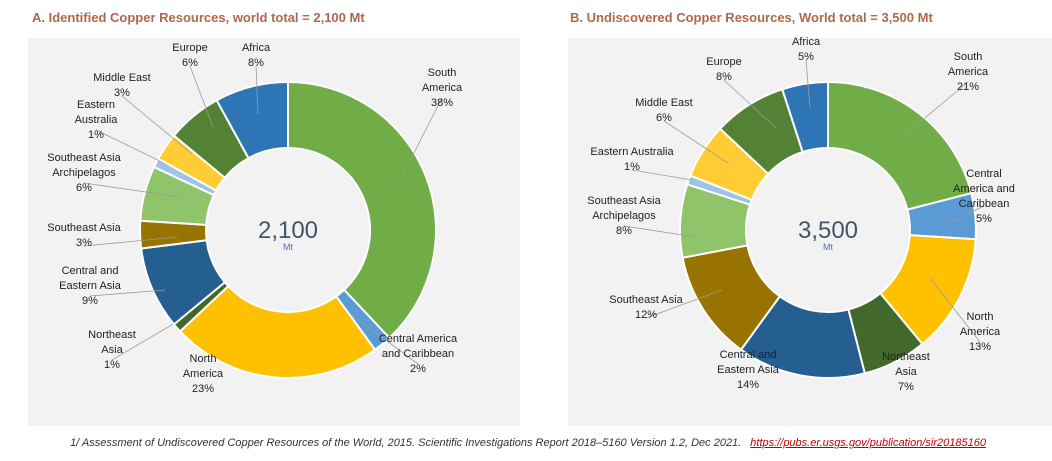 This screenshot has height=461, width=1052. Describe the element at coordinates (906, 372) in the screenshot. I see `data-label-undiscovered-northeast-asia: Northeast Asia 7%` at that location.